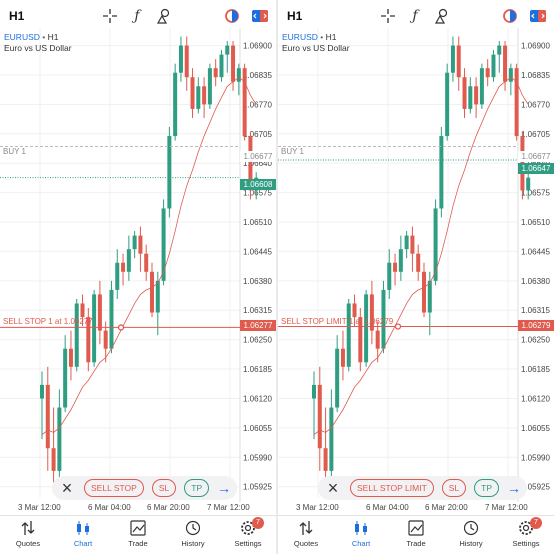  What do you see at coordinates (28, 528) in the screenshot?
I see `quotes-icon` at bounding box center [28, 528].